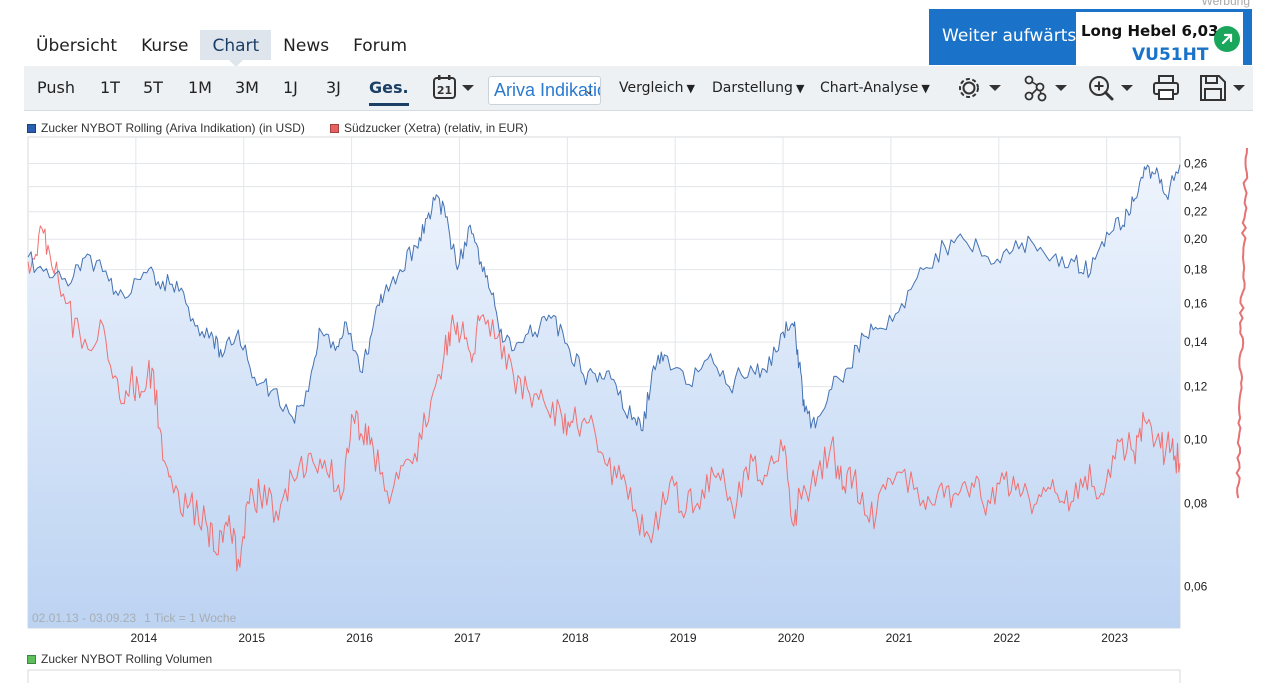 The image size is (1280, 683). I want to click on x-tick-label: 2016, so click(359, 638).